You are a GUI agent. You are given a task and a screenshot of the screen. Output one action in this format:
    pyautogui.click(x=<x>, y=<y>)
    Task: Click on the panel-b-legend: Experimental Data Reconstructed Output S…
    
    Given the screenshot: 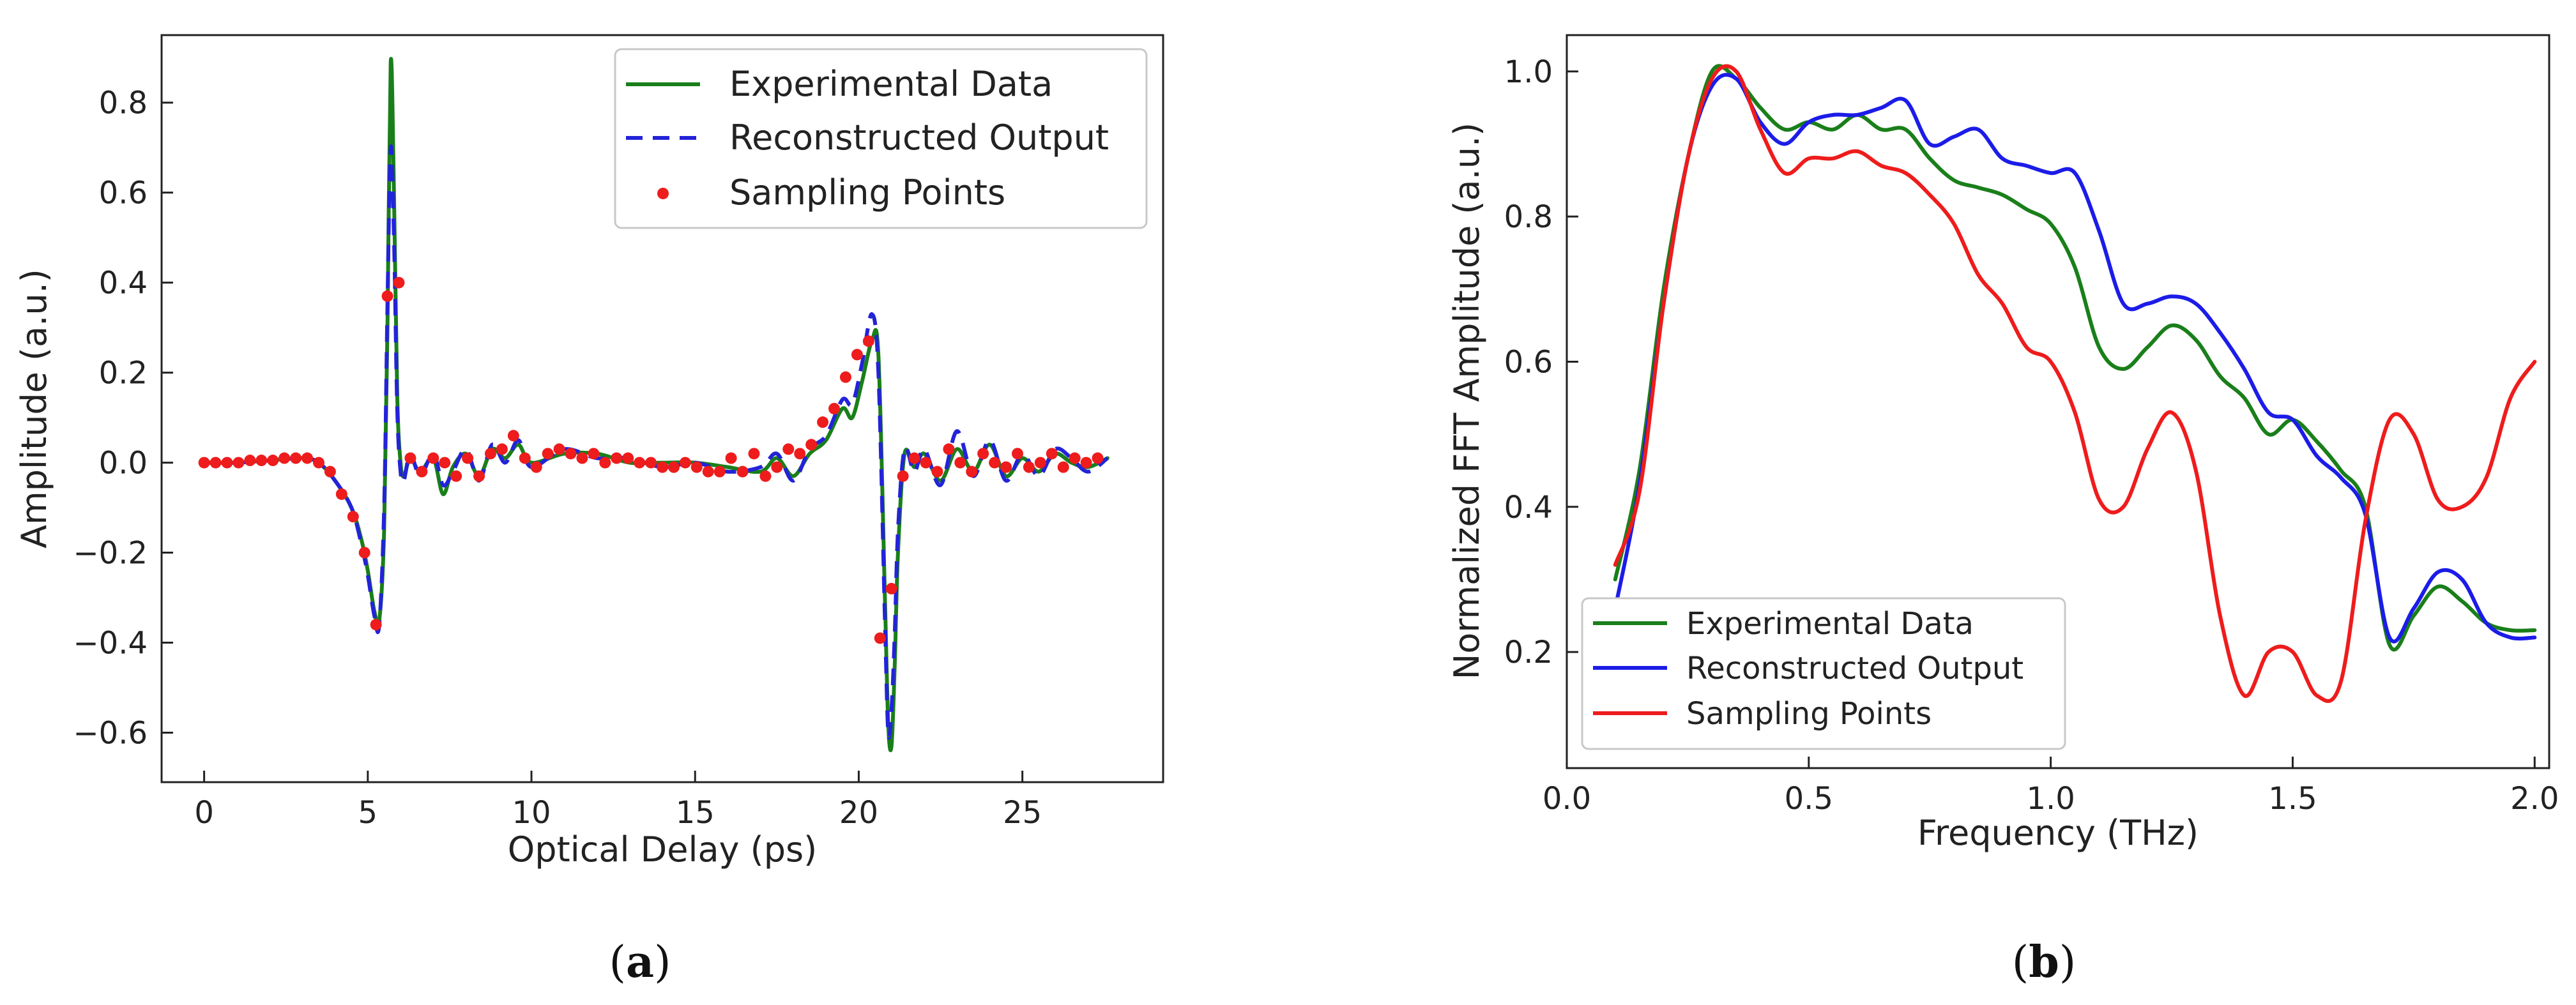 What is the action you would take?
    pyautogui.click(x=1824, y=674)
    